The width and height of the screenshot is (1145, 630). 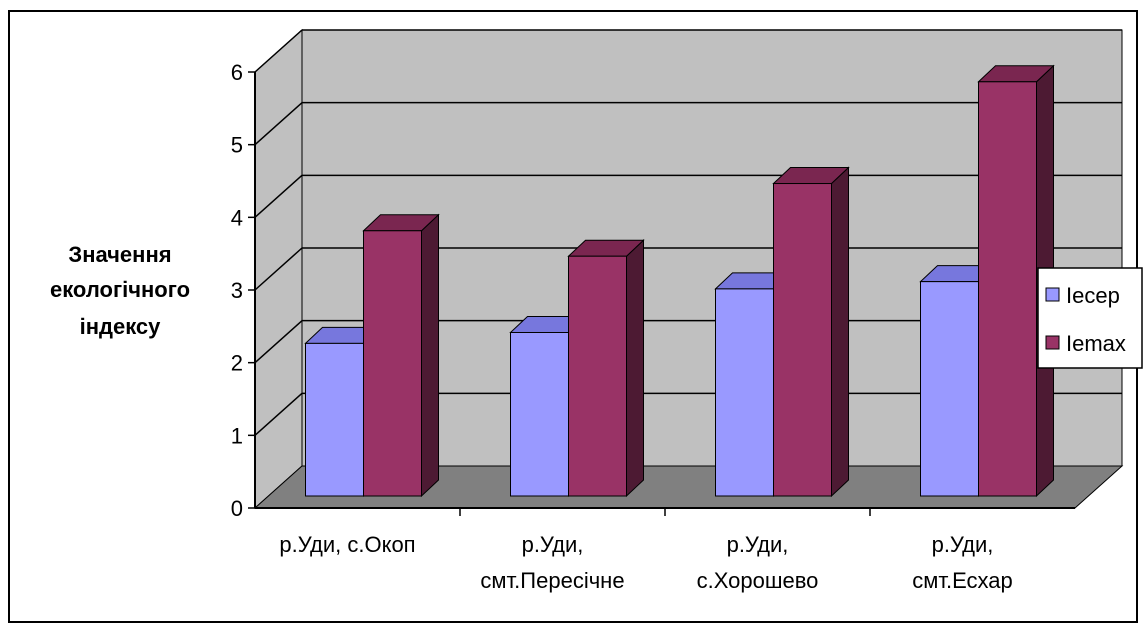 I want to click on legend-swatch-iecep, so click(x=1052, y=294).